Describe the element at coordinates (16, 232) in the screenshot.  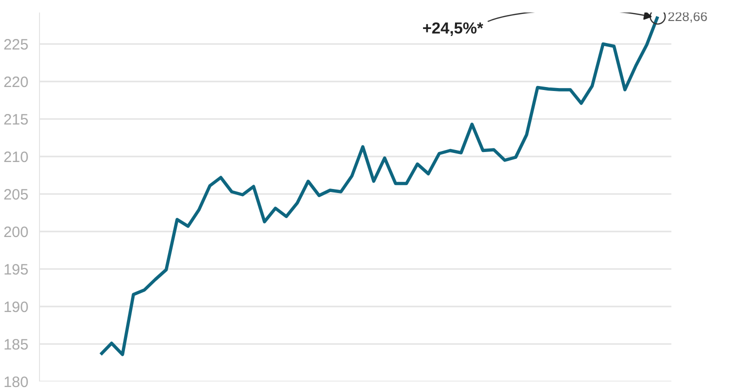
I see `y-tick-label: 200` at that location.